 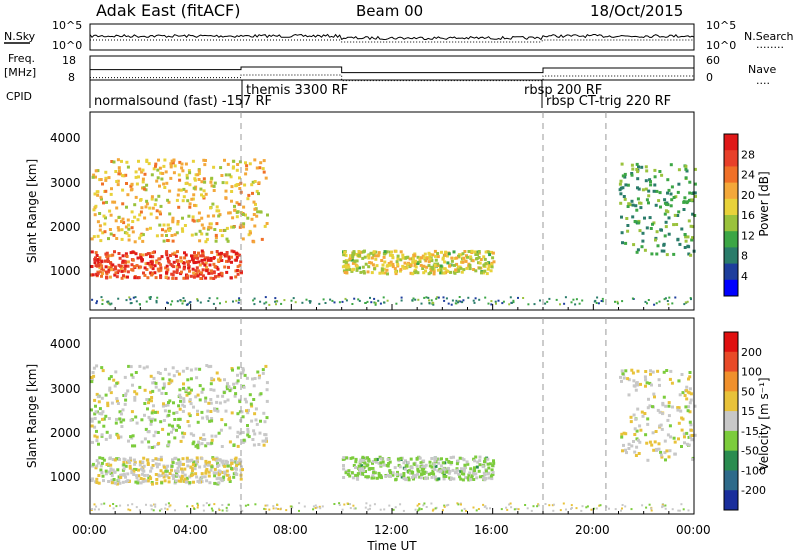 What do you see at coordinates (750, 451) in the screenshot?
I see `colorbar-tick: -50` at bounding box center [750, 451].